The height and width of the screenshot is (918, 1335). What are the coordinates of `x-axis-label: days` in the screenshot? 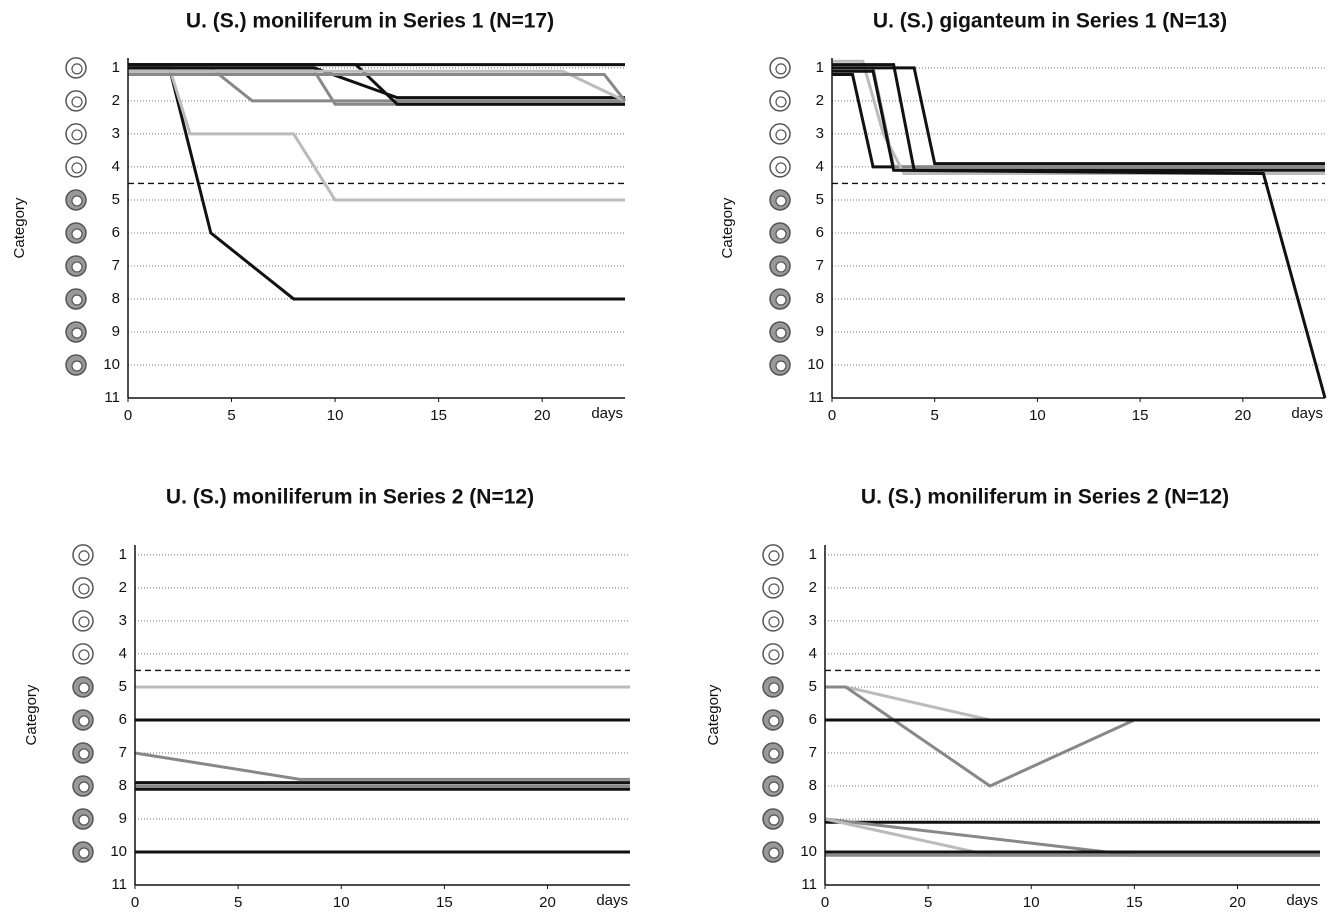 It's located at (1302, 900).